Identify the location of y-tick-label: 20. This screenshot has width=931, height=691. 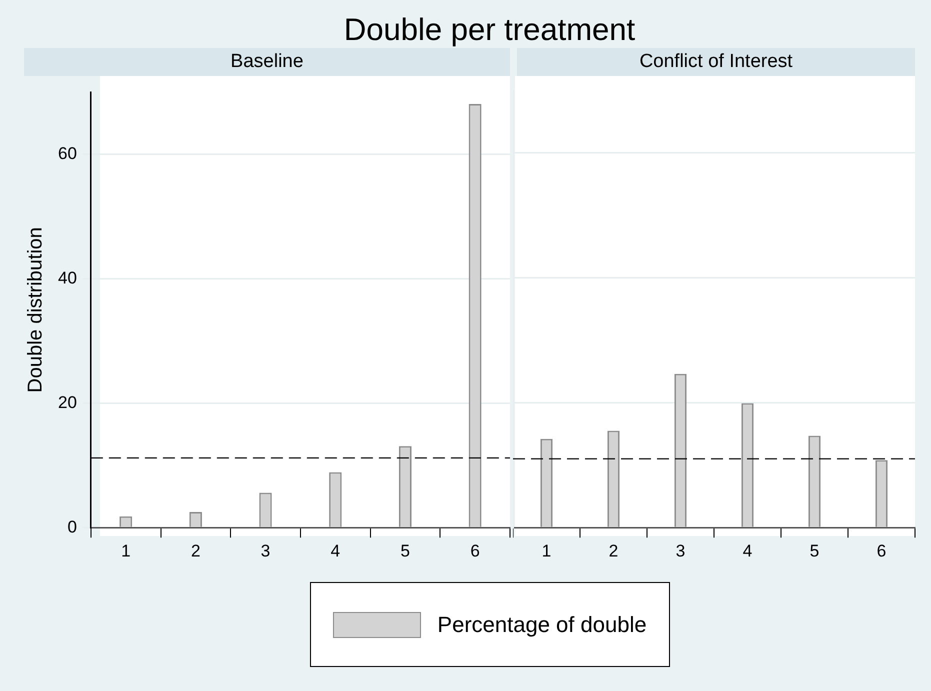
(67, 402).